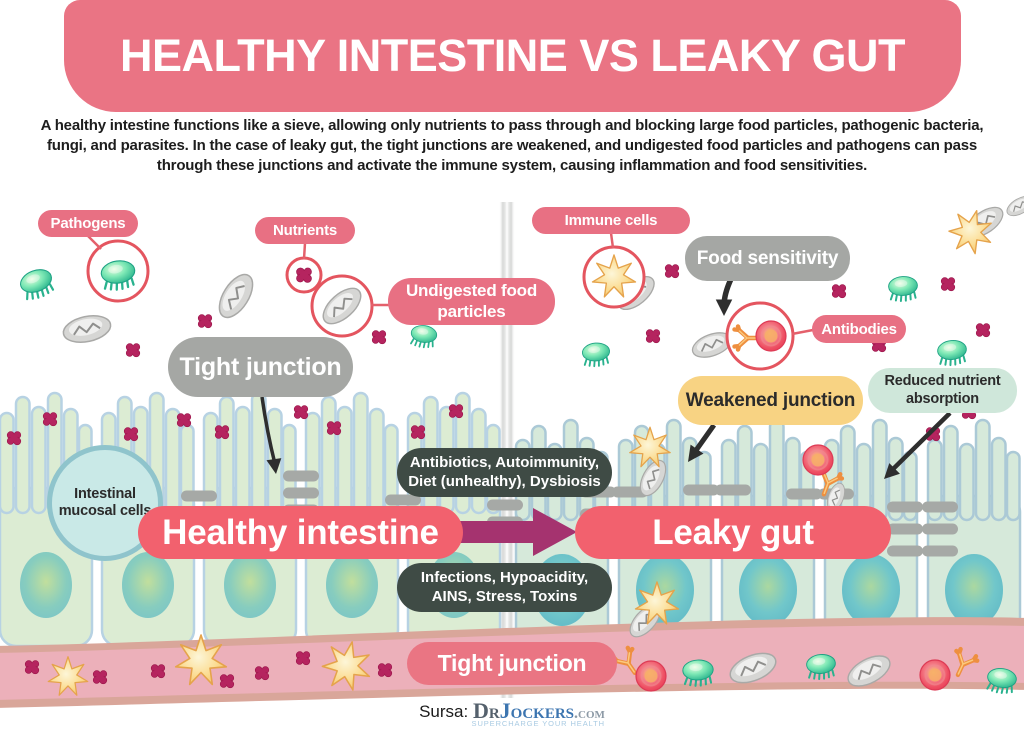 The image size is (1024, 736). Describe the element at coordinates (516, 532) in the screenshot. I see `transition-arrow` at that location.